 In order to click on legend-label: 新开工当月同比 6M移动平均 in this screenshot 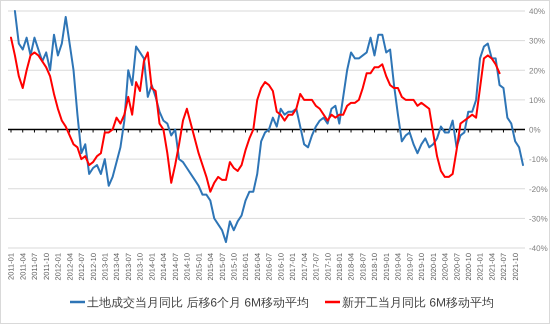, I will do `click(418, 303)`.